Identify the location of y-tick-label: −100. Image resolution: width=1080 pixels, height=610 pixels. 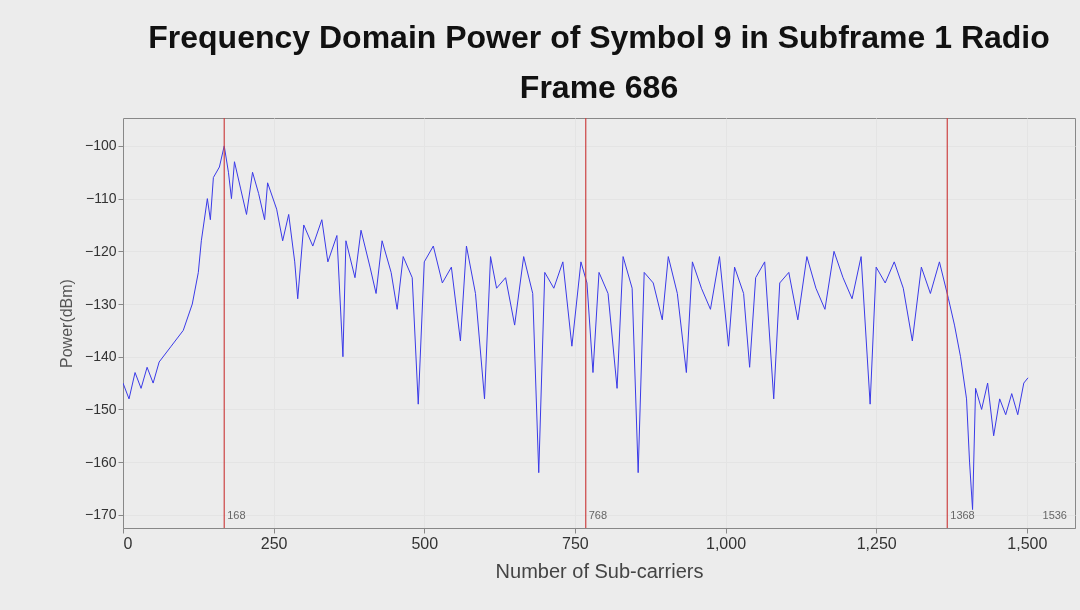
(100, 145).